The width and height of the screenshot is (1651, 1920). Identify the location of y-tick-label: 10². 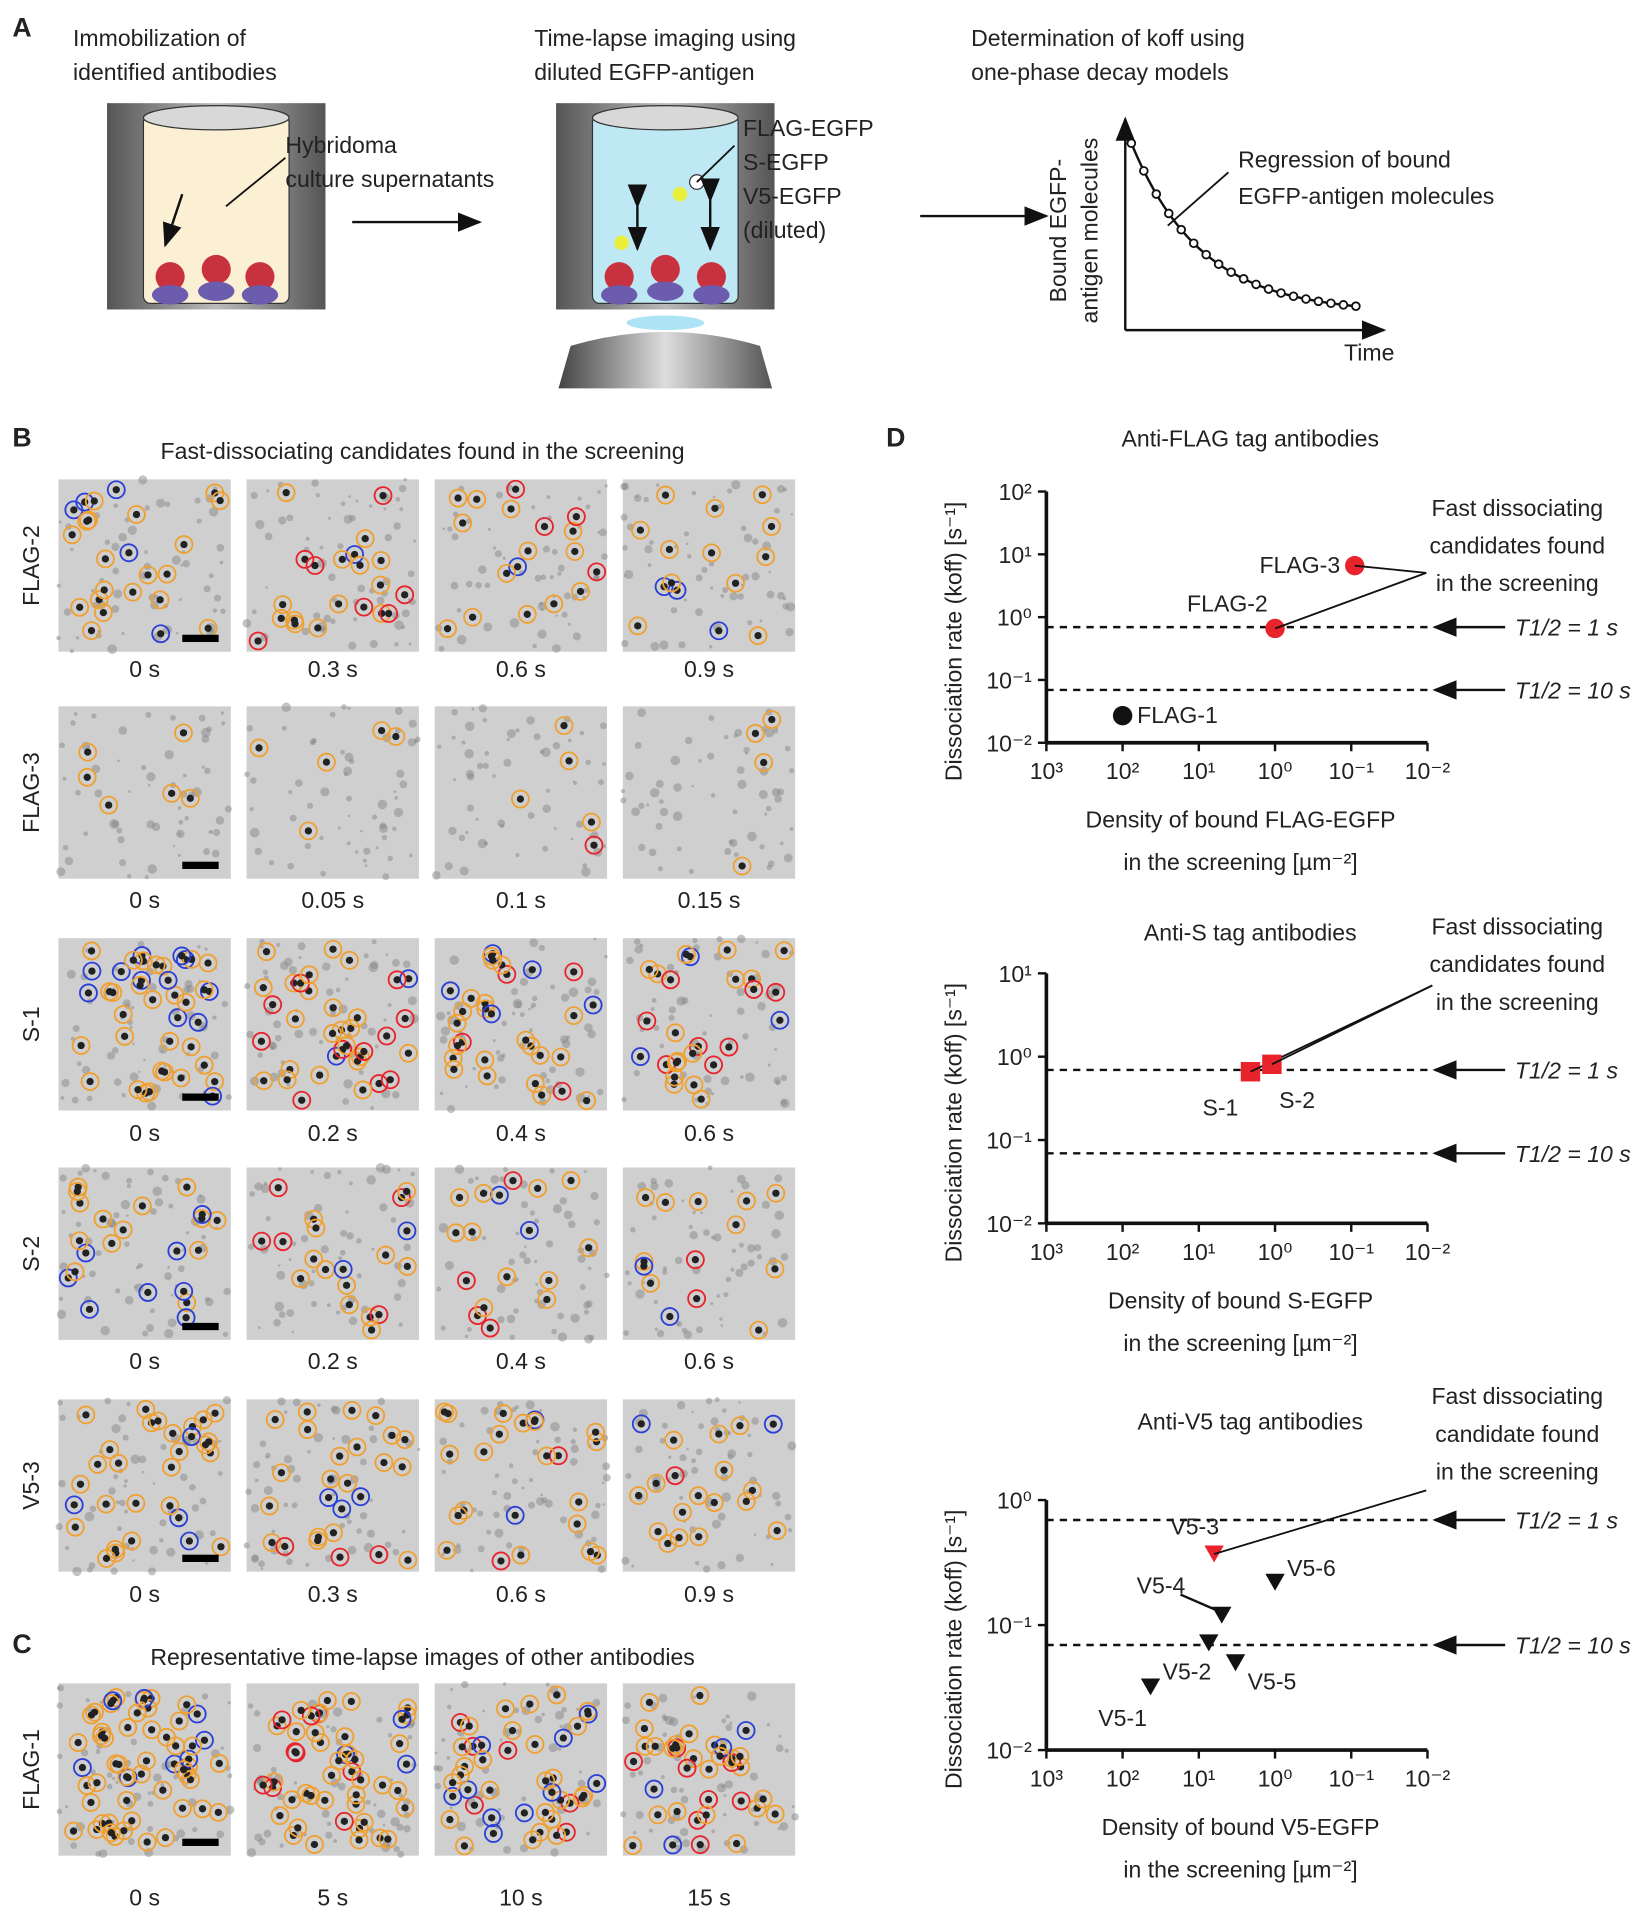
(1016, 492).